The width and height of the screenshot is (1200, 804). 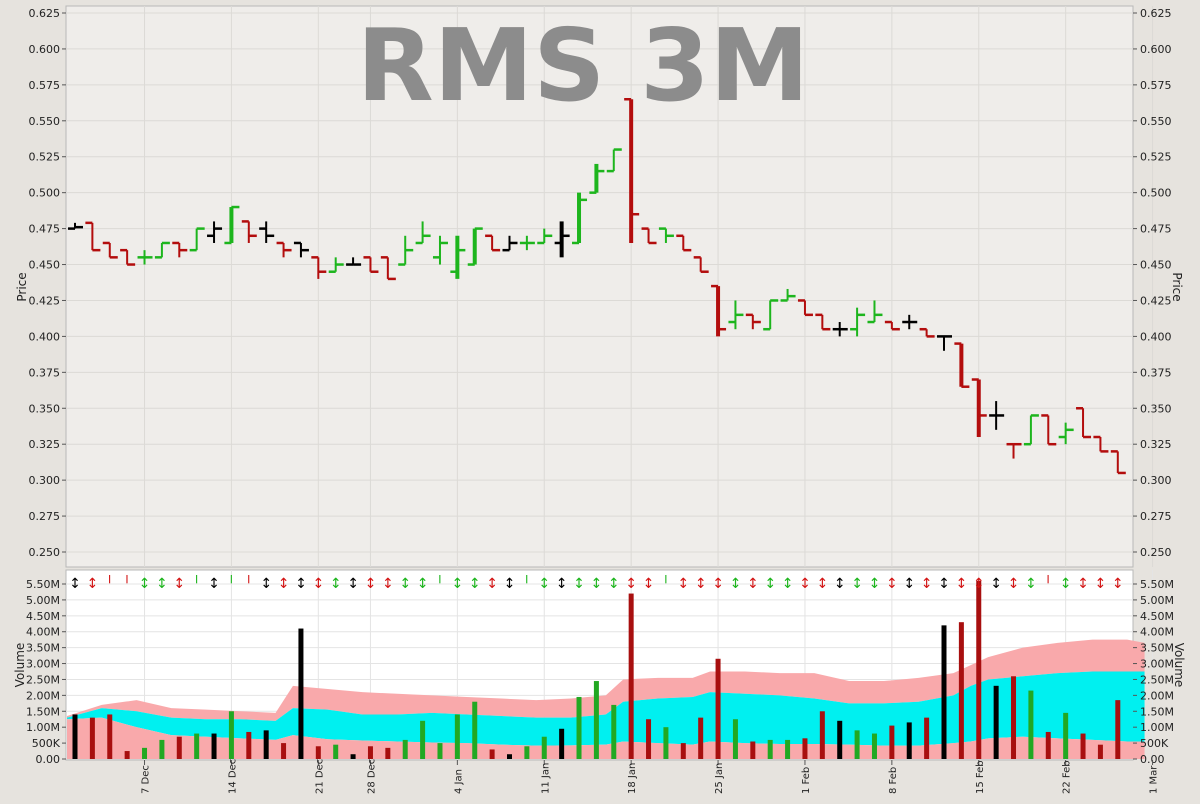 I want to click on price-tick-label: 0.450, so click(x=45, y=265).